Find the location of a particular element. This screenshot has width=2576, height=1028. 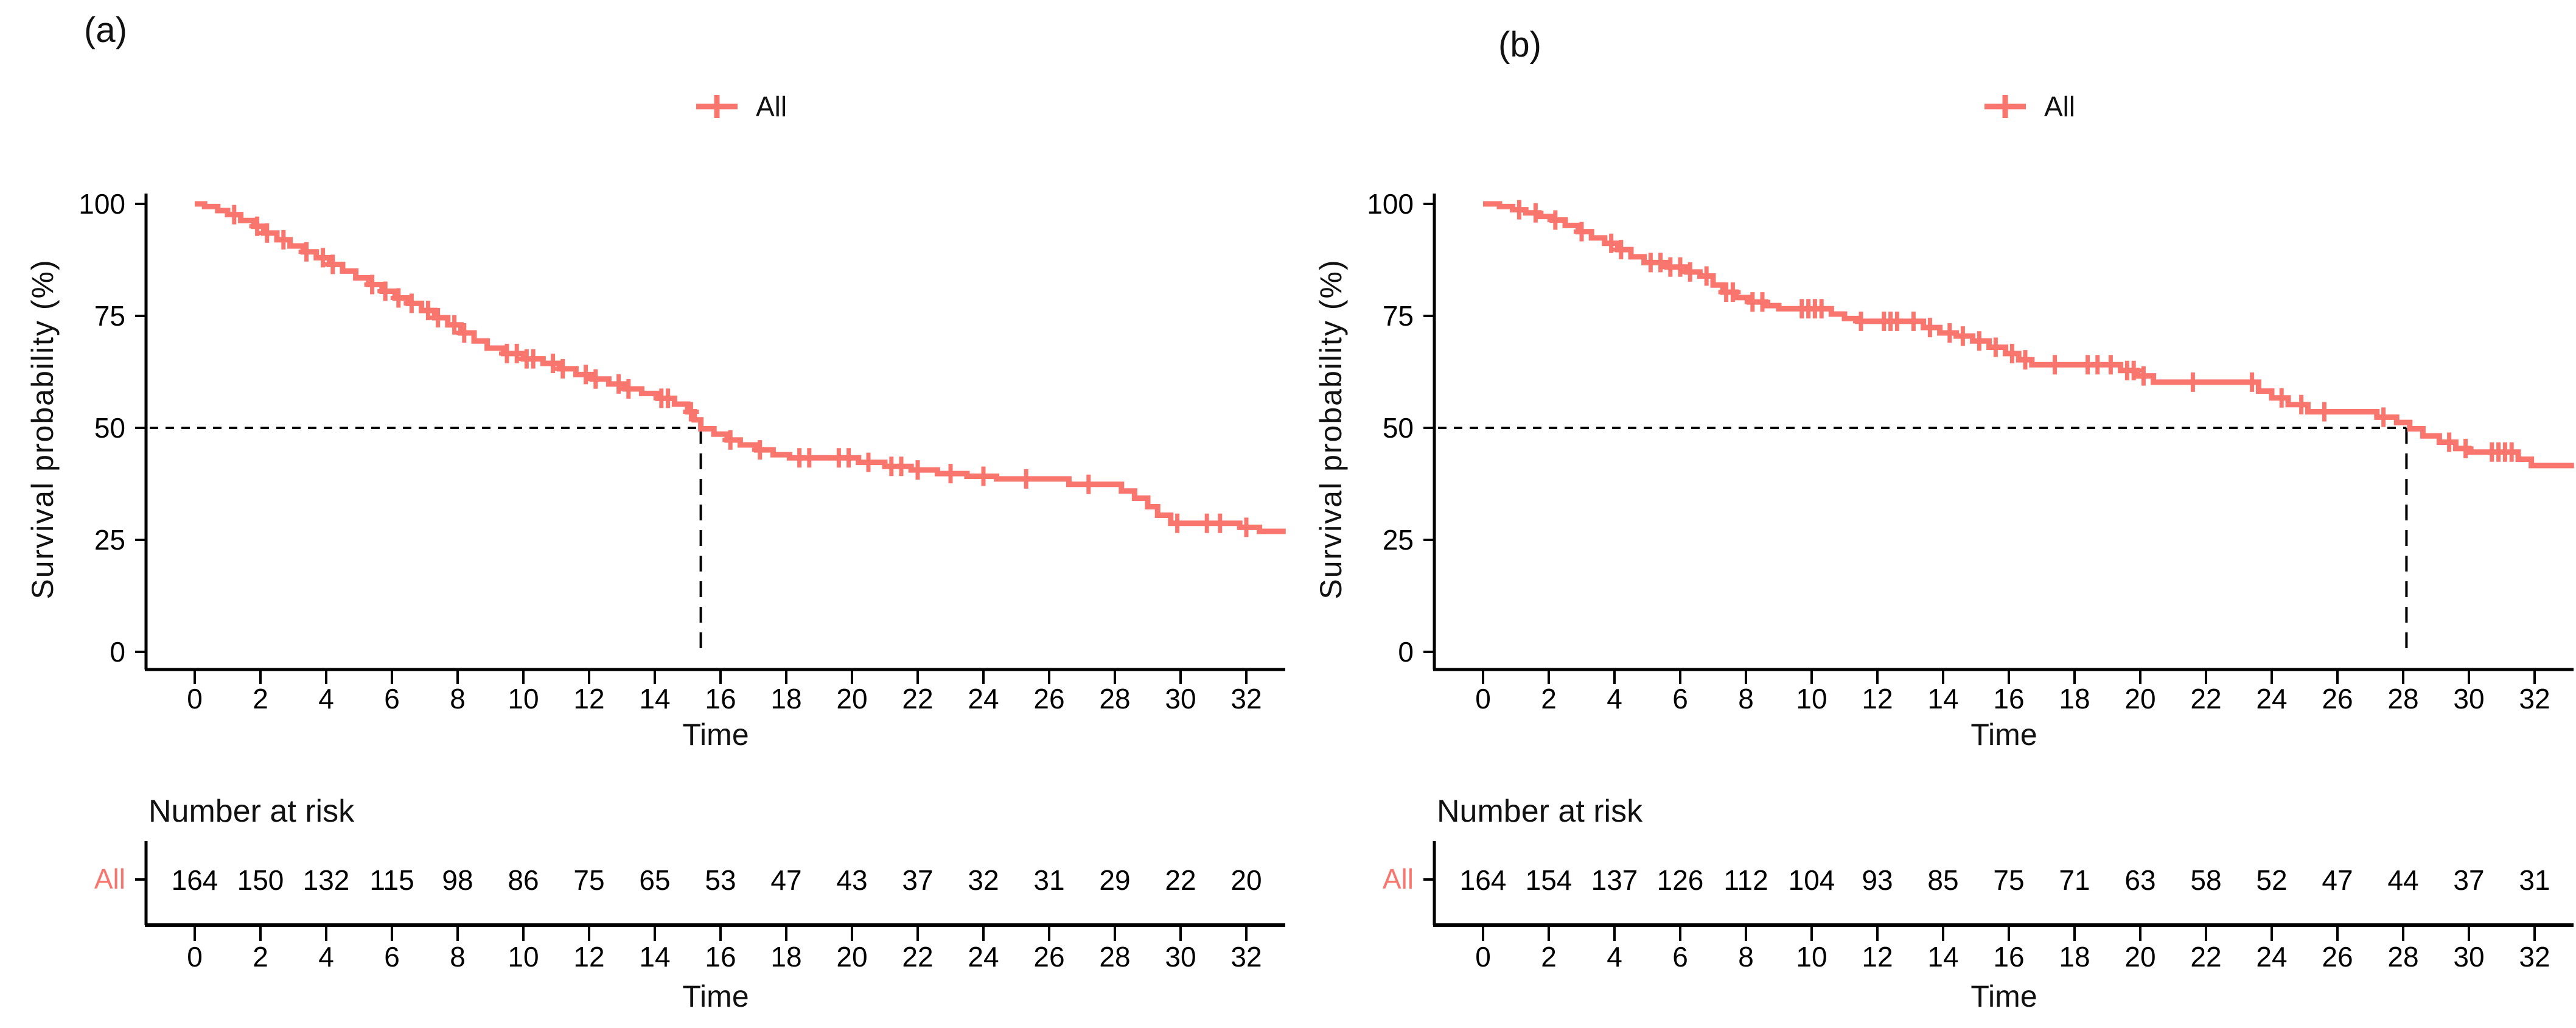

svg-text: 37 is located at coordinates (917, 880).